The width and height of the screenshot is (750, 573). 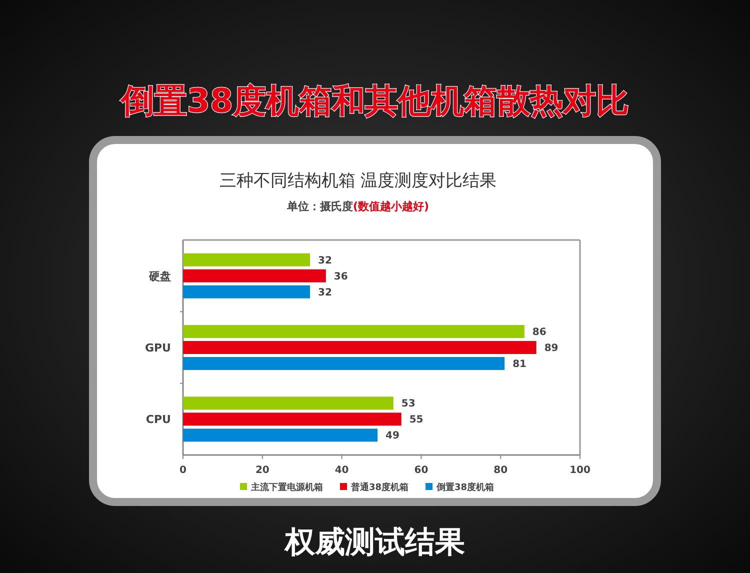 What do you see at coordinates (157, 348) in the screenshot?
I see `y-tick-label: GPU` at bounding box center [157, 348].